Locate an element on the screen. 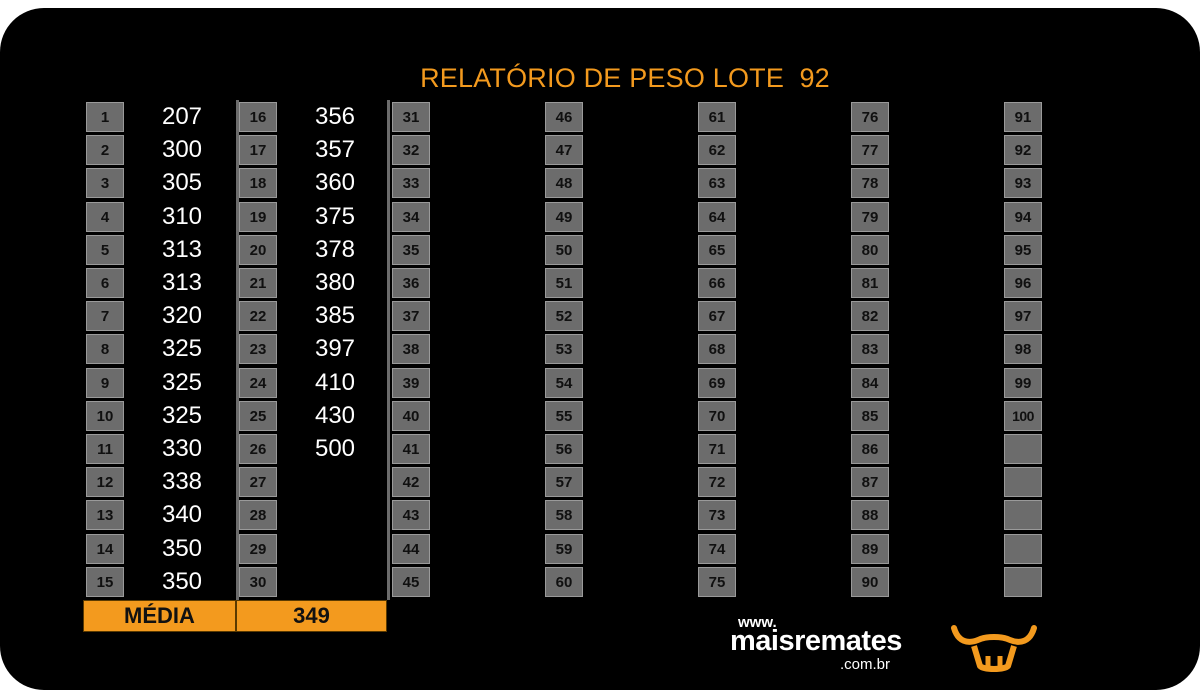 Image resolution: width=1200 pixels, height=700 pixels. animal-number-cell: 72 is located at coordinates (717, 482).